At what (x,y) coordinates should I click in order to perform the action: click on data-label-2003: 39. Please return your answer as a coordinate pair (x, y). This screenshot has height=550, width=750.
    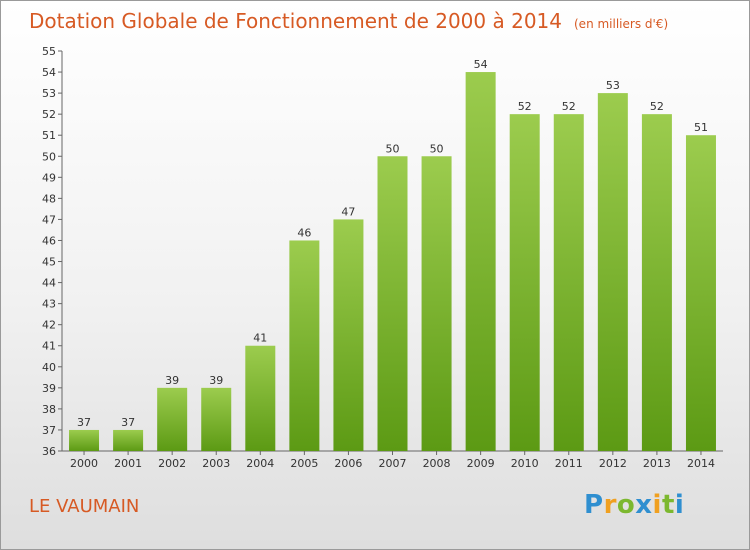
    Looking at the image, I should click on (216, 380).